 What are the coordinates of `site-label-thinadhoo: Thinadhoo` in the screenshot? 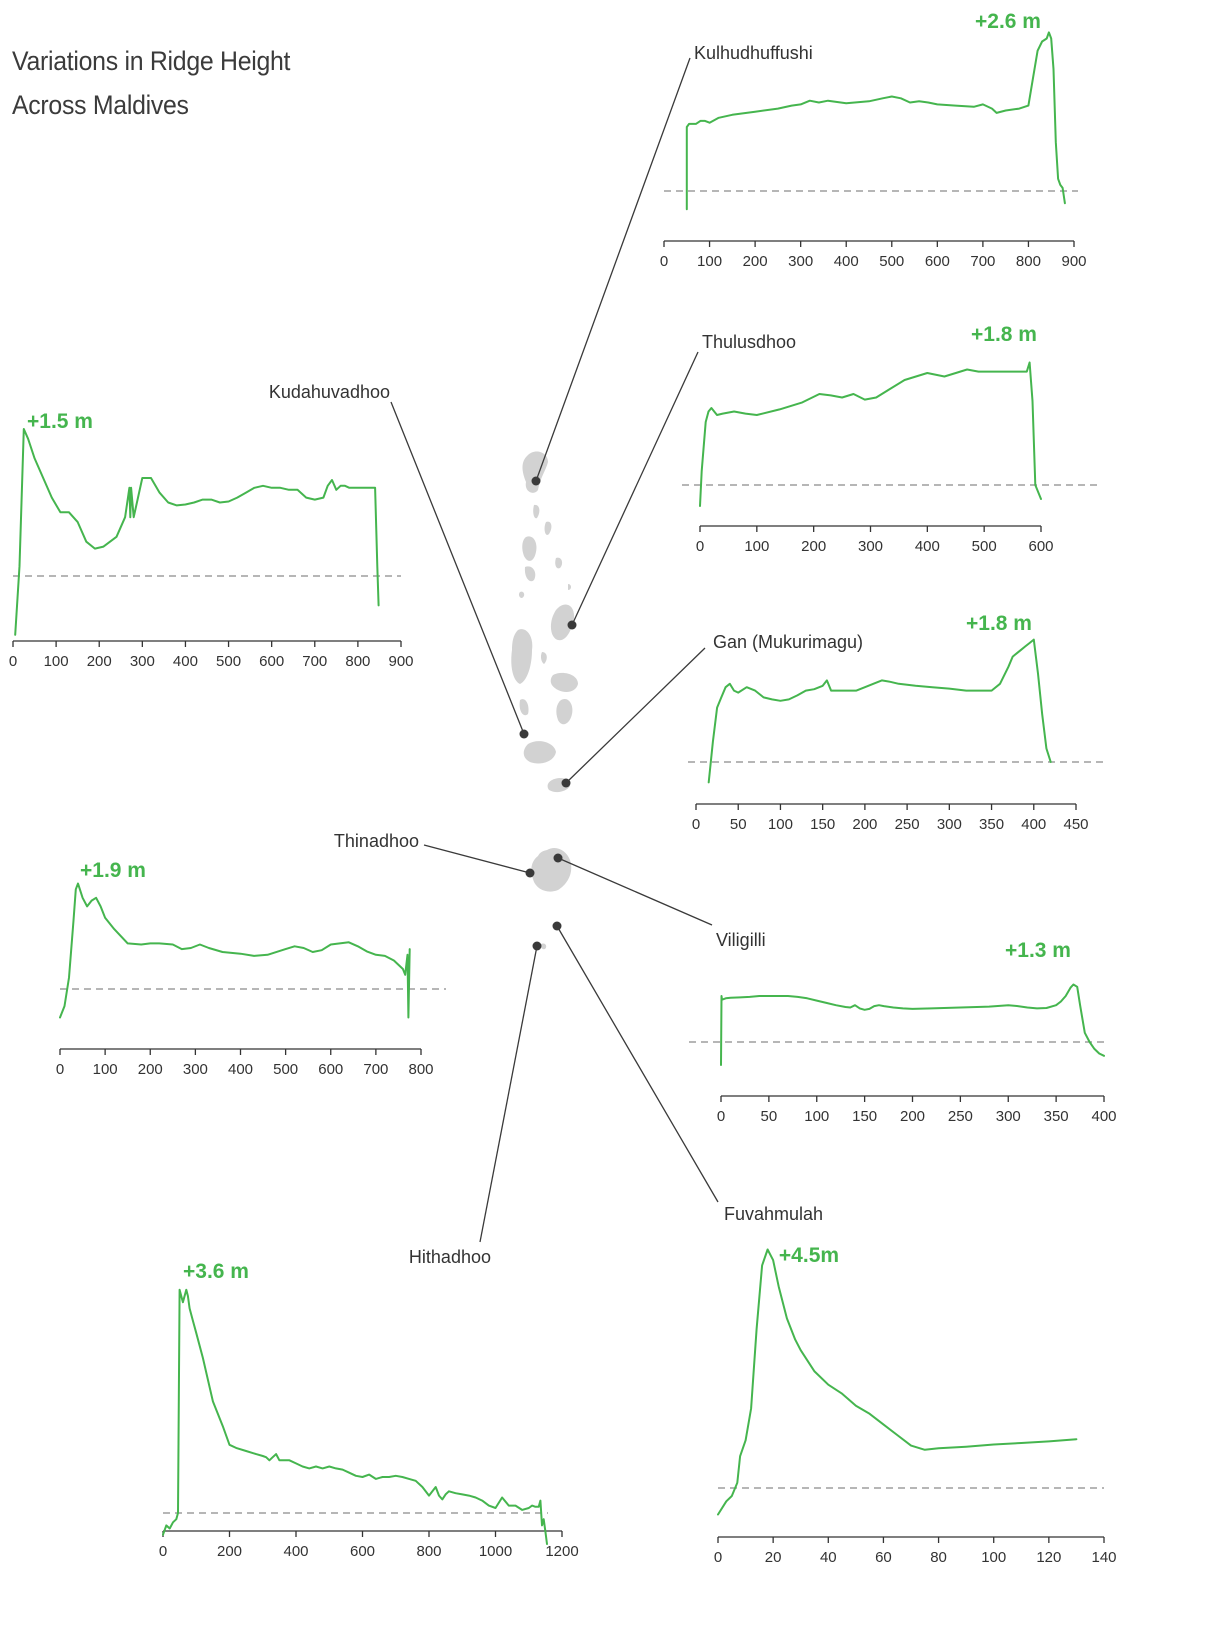 It's located at (376, 841).